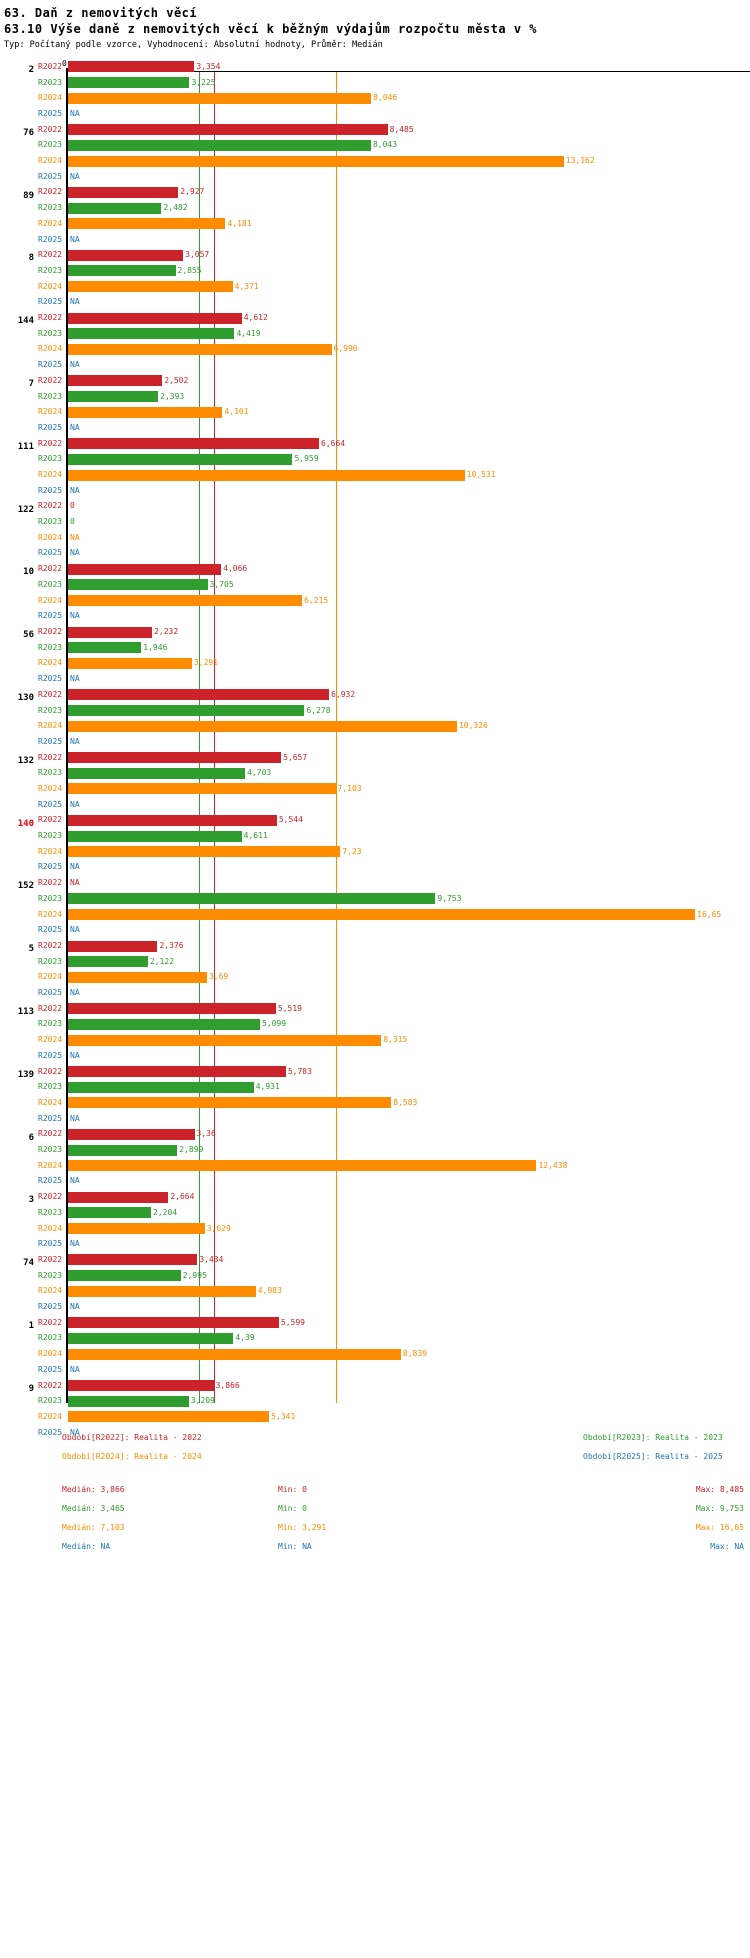 The width and height of the screenshot is (750, 1958). I want to click on bar-row: R2024 16,65, so click(375, 915).